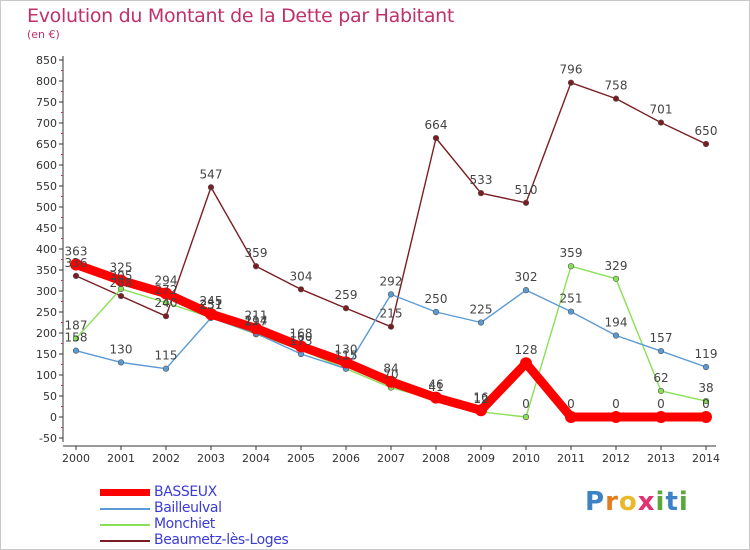 The image size is (750, 550). What do you see at coordinates (616, 458) in the screenshot?
I see `x-tick-label: 2012` at bounding box center [616, 458].